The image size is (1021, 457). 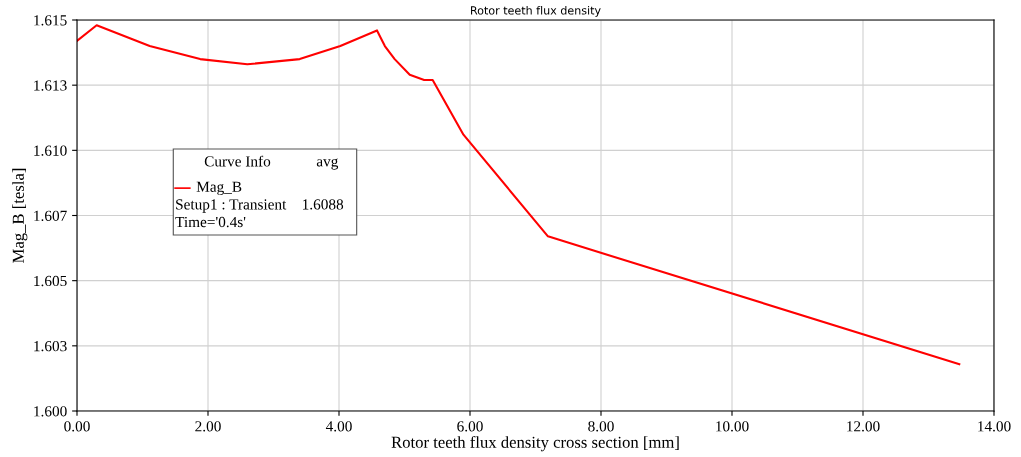 What do you see at coordinates (535, 443) in the screenshot?
I see `x-axis-title: Rotor teeth flux density cross section [mm]` at bounding box center [535, 443].